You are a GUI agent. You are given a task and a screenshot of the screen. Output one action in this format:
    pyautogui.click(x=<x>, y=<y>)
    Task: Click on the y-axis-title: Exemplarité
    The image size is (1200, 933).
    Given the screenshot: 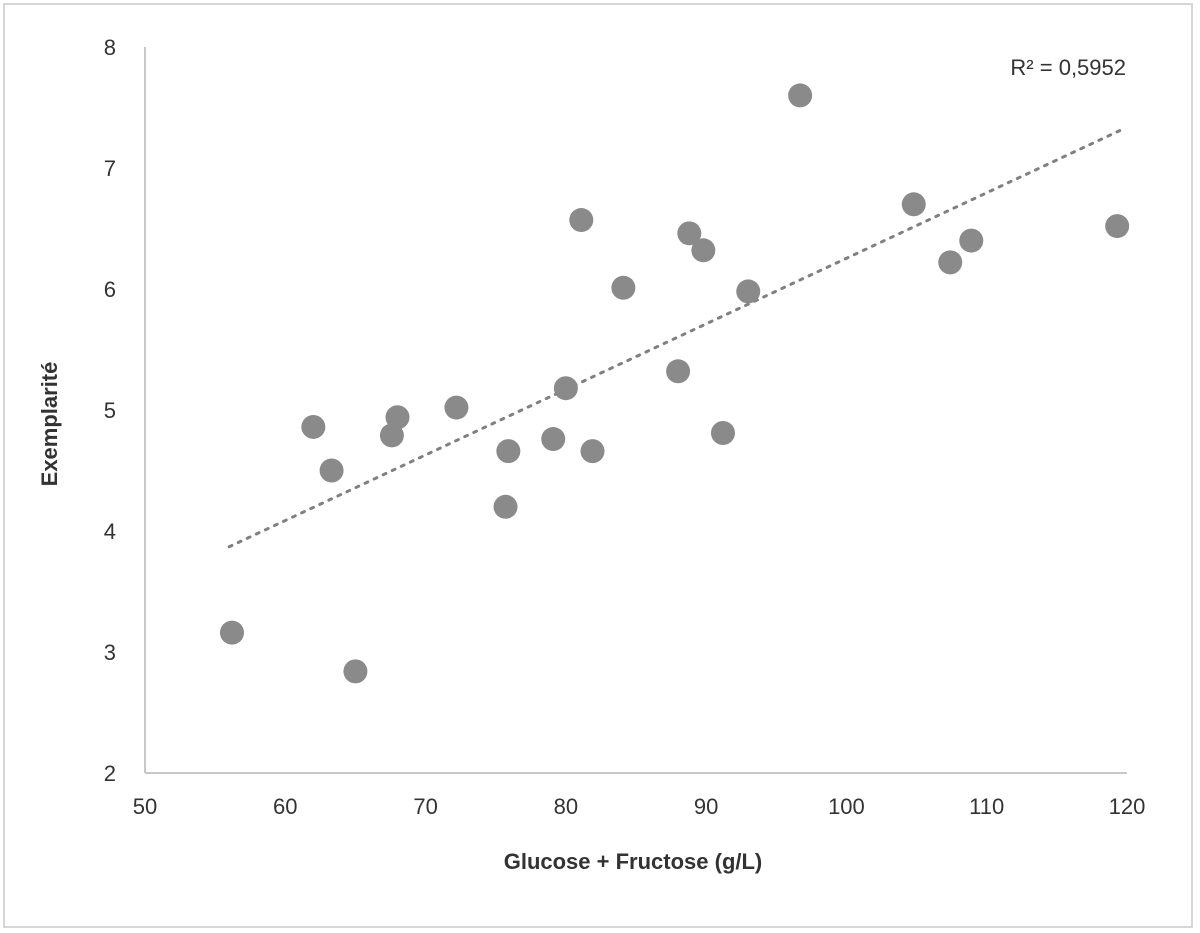 What is the action you would take?
    pyautogui.click(x=49, y=424)
    